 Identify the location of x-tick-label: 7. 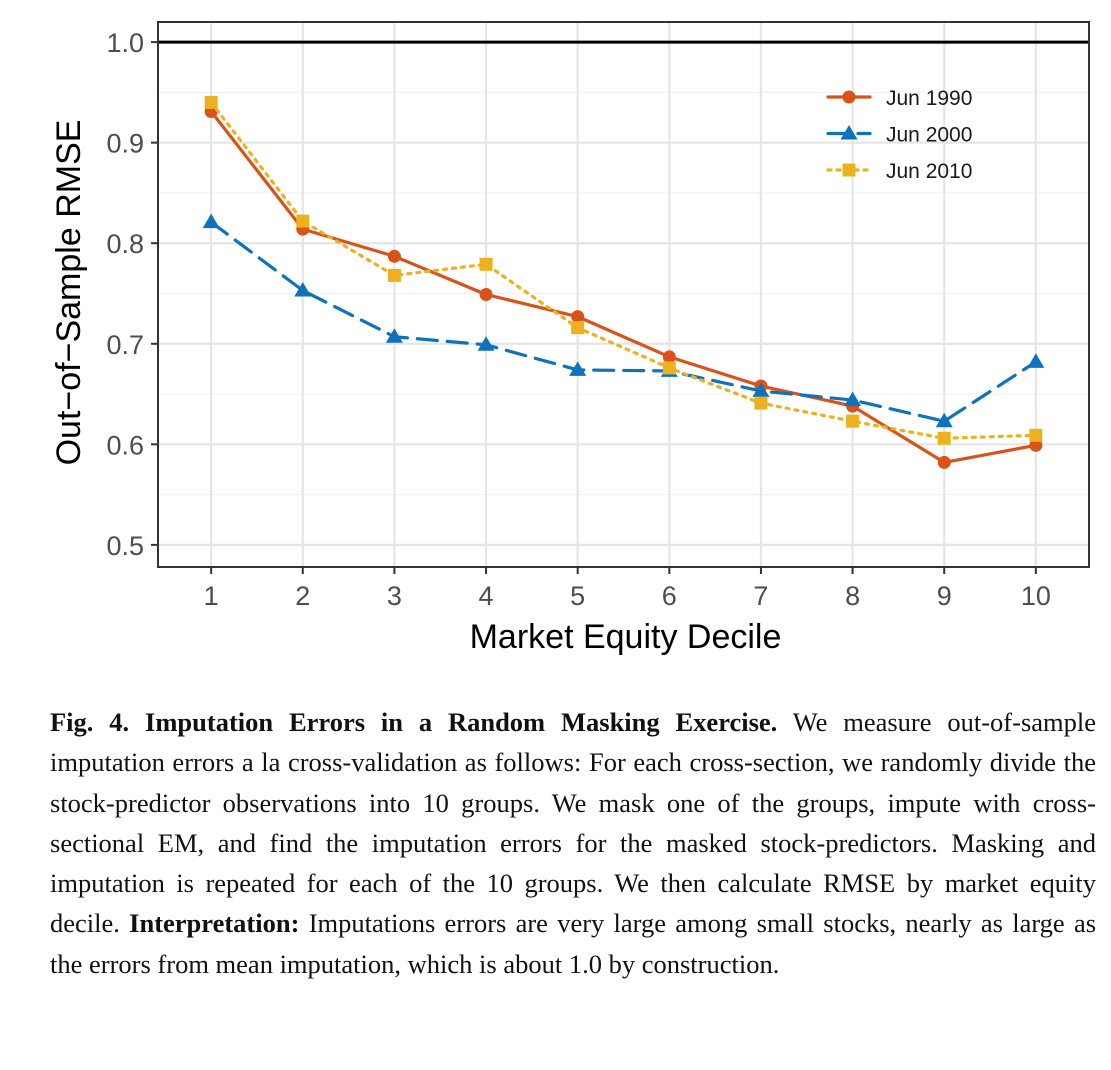
(760, 596).